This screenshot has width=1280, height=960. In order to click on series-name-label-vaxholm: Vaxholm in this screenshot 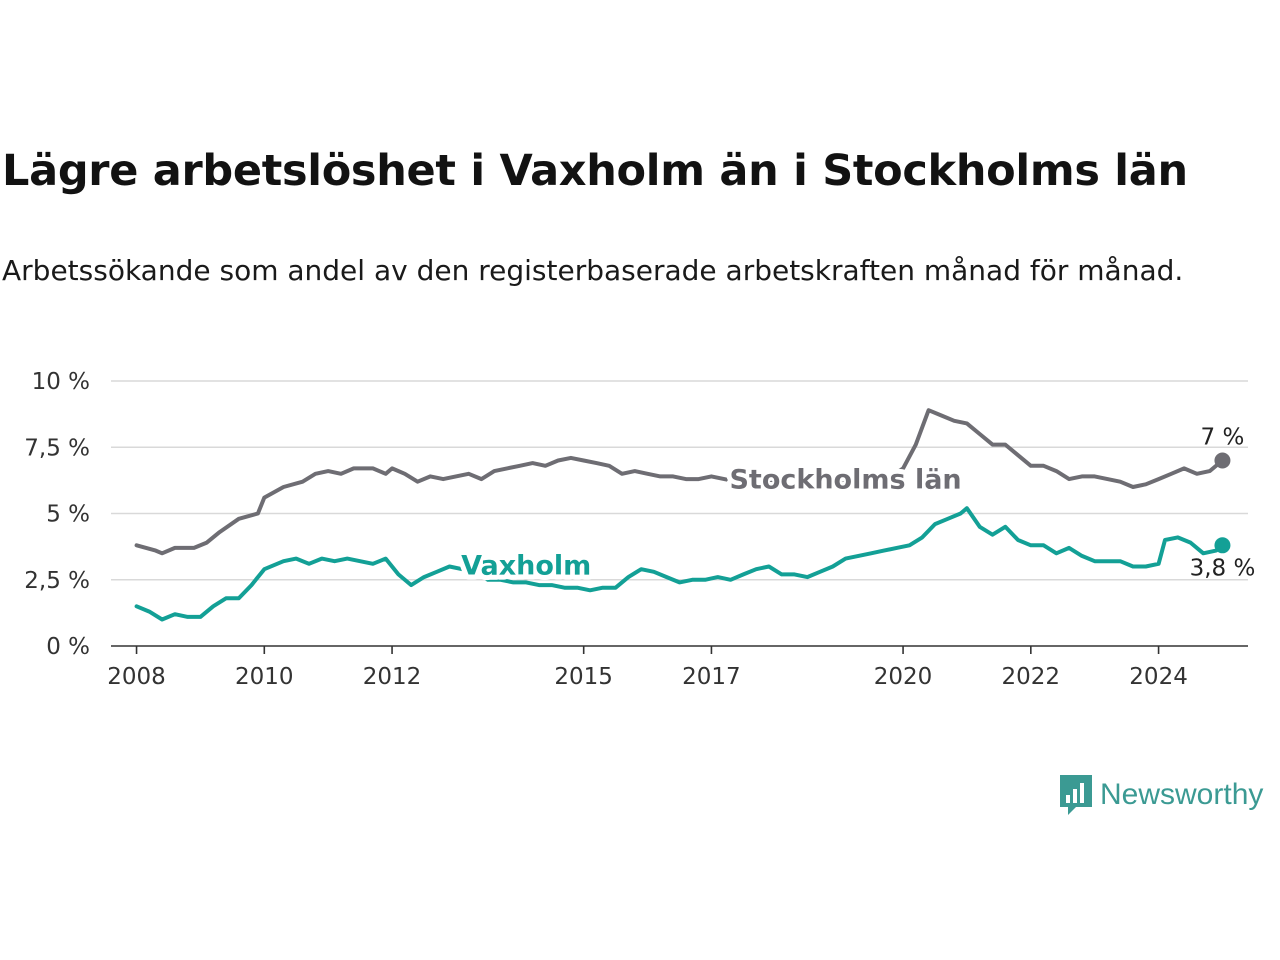, I will do `click(526, 565)`.